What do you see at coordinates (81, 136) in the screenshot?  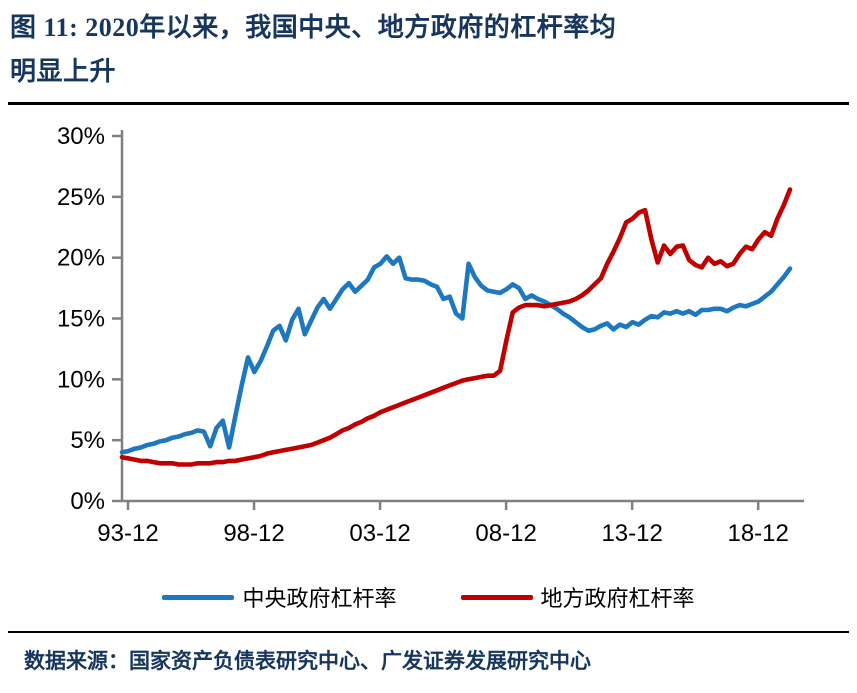 I see `svg-text: 30%` at bounding box center [81, 136].